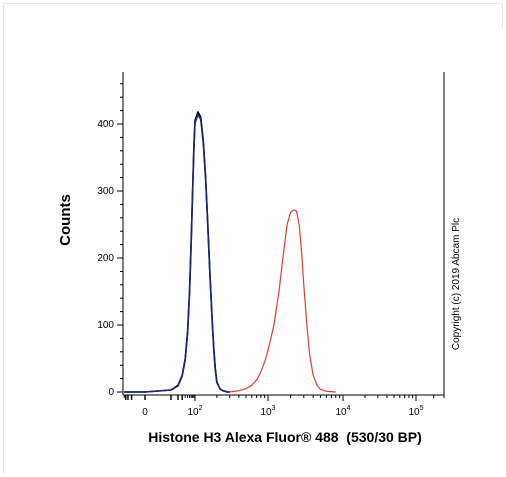 This screenshot has height=477, width=506. Describe the element at coordinates (105, 325) in the screenshot. I see `y-tick-label: 100` at that location.